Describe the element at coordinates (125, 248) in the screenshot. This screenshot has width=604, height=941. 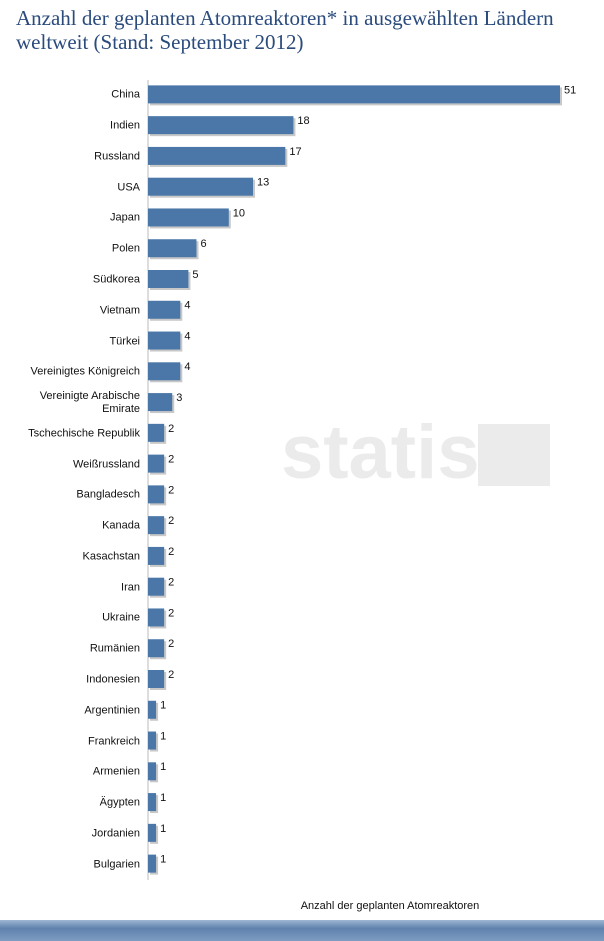
I see `category-label: Polen` at that location.